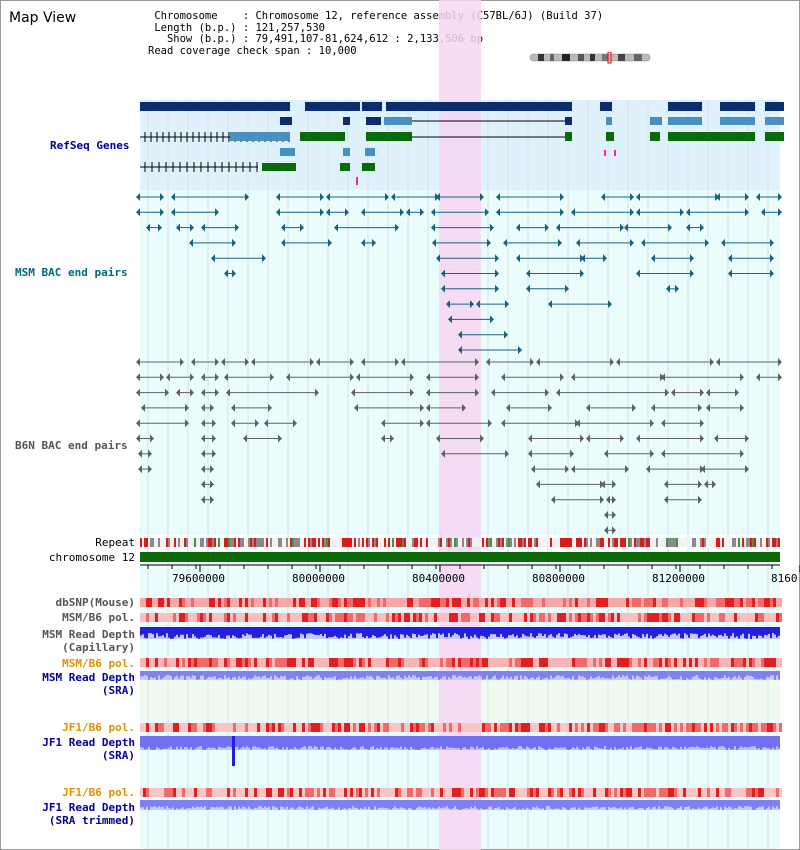  What do you see at coordinates (98, 727) in the screenshot?
I see `track-label-jf1-b6-pol: JF1/B6 pol.` at bounding box center [98, 727].